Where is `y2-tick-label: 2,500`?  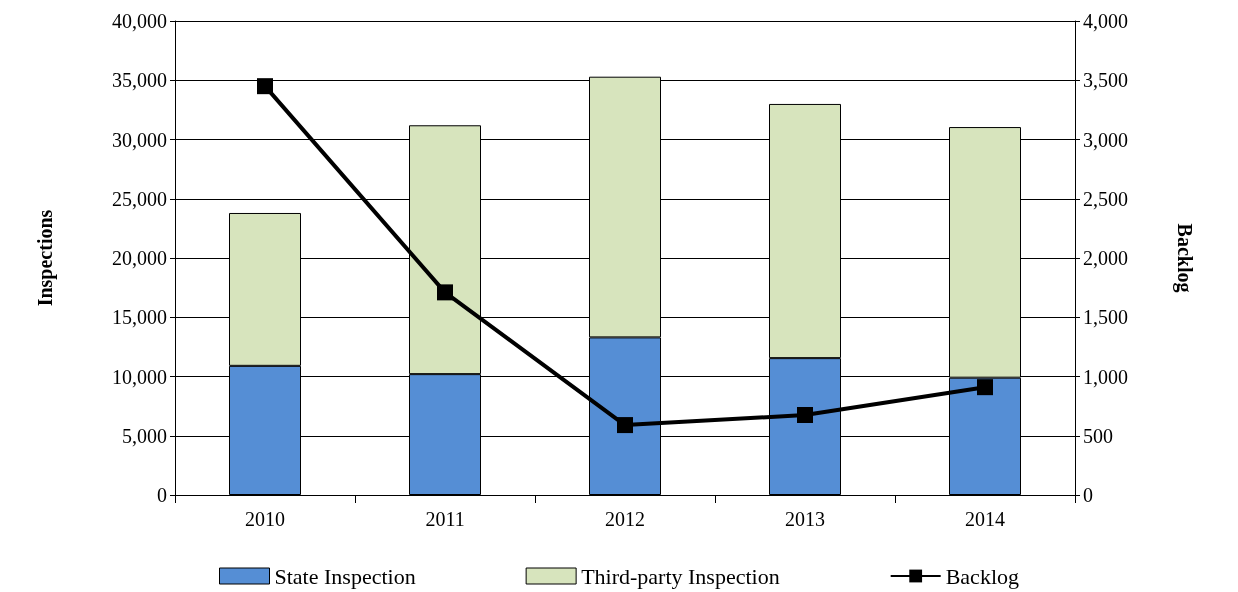
y2-tick-label: 2,500 is located at coordinates (1105, 198).